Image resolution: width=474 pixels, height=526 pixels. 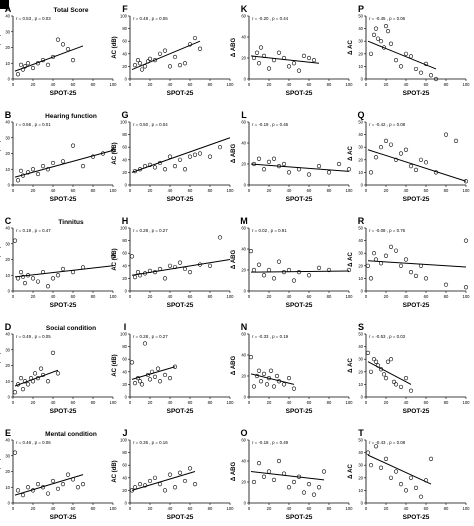 I want to click on stats-annotation: r = 0.28 , p = 0.27, so click(x=150, y=230).